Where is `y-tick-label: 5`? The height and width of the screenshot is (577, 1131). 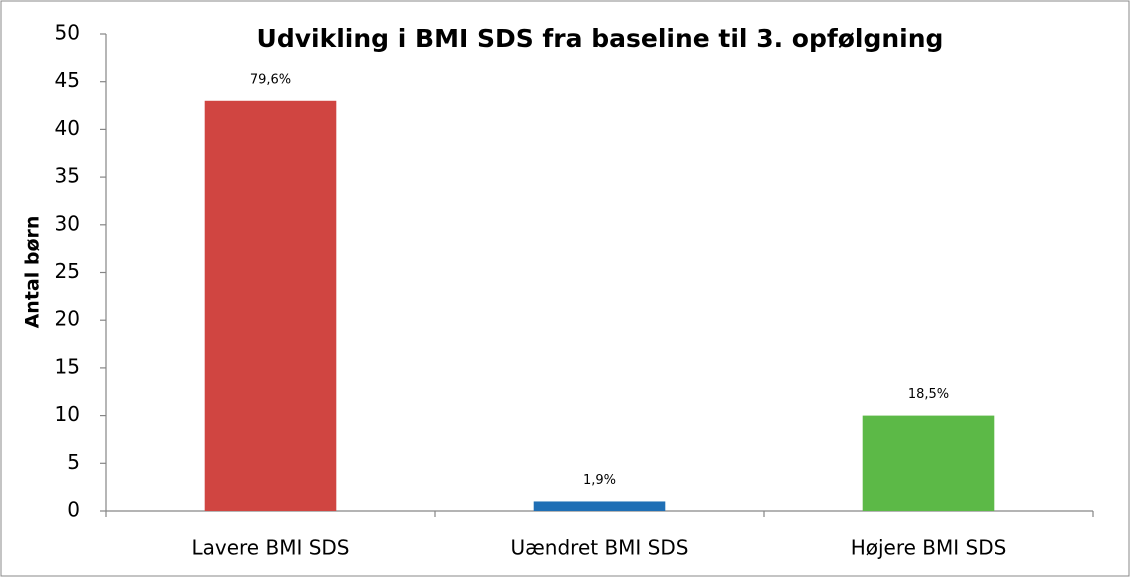
y-tick-label: 5 is located at coordinates (73, 462).